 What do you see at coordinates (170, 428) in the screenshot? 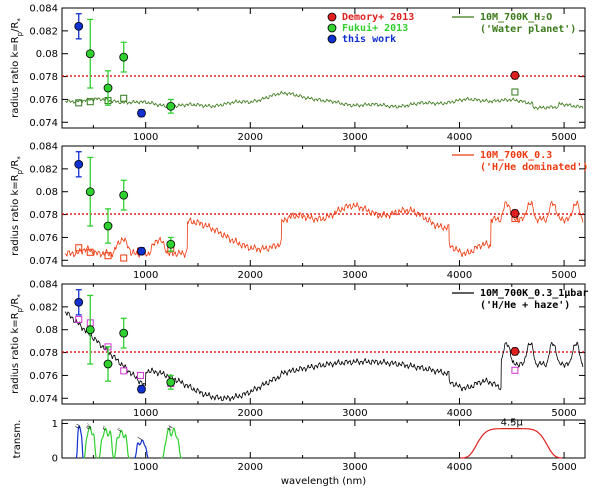
I see `filter-label: H` at bounding box center [170, 428].